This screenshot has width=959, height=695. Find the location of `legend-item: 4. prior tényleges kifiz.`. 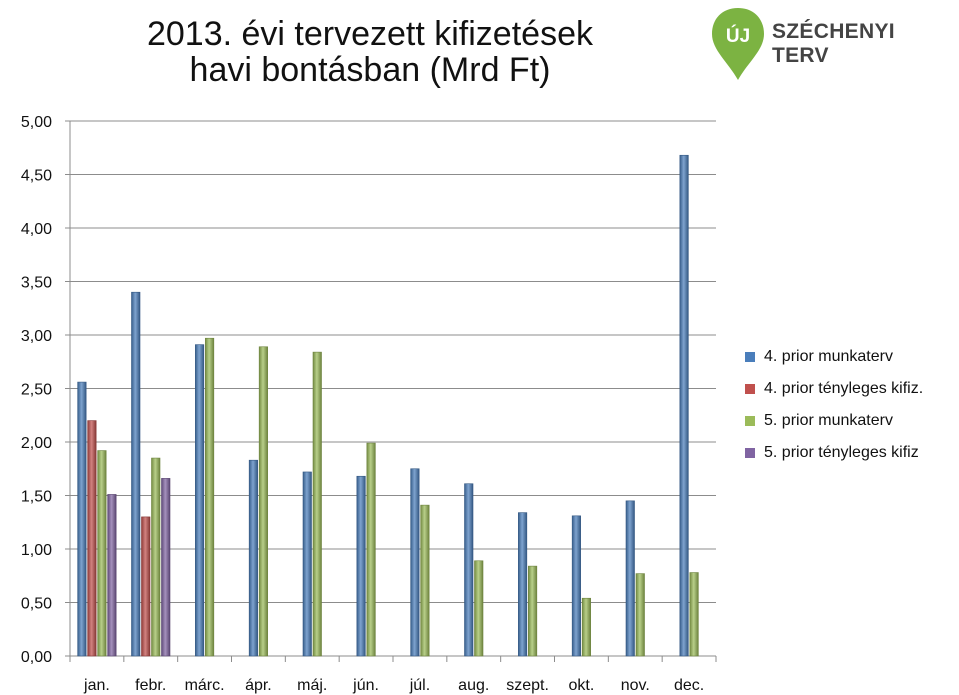

legend-item: 4. prior tényleges kifiz. is located at coordinates (834, 389).